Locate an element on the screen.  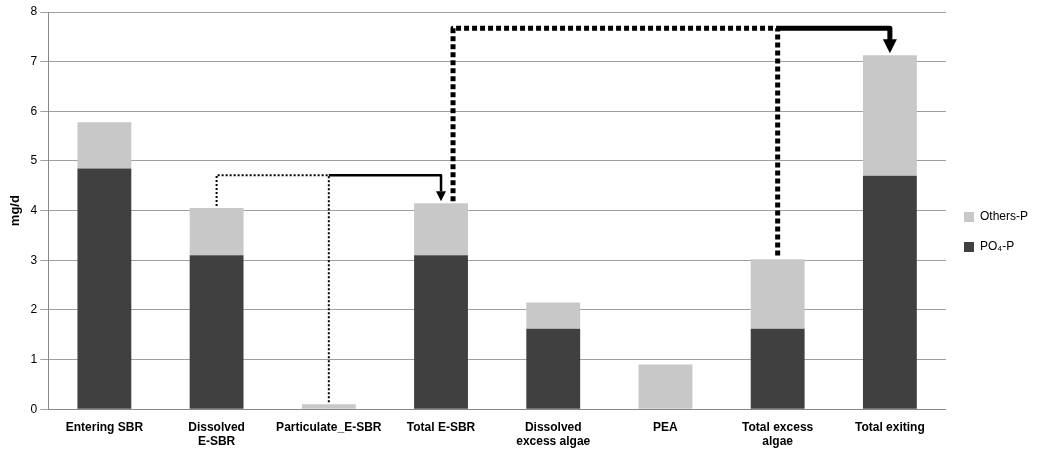
y-tick-label: 7 is located at coordinates (34, 60).